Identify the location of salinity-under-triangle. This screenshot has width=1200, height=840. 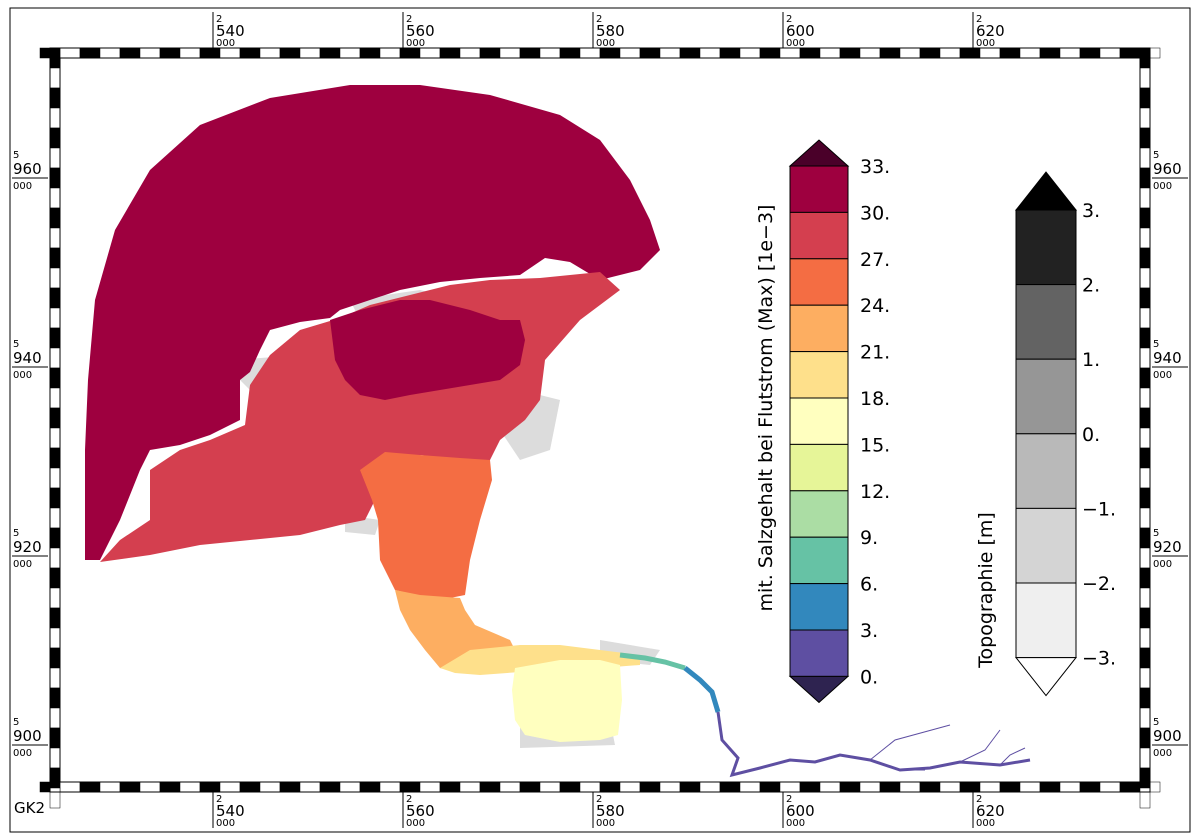
(819, 689).